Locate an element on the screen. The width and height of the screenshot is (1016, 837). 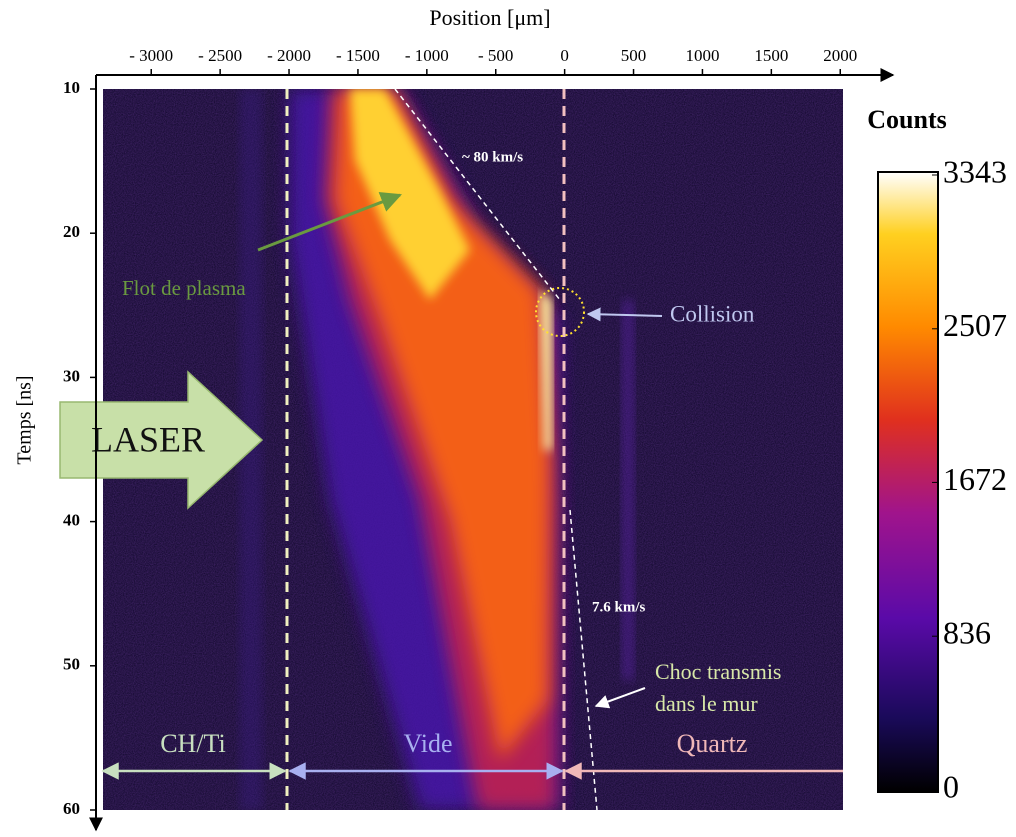
collision-label: Collision is located at coordinates (712, 313).